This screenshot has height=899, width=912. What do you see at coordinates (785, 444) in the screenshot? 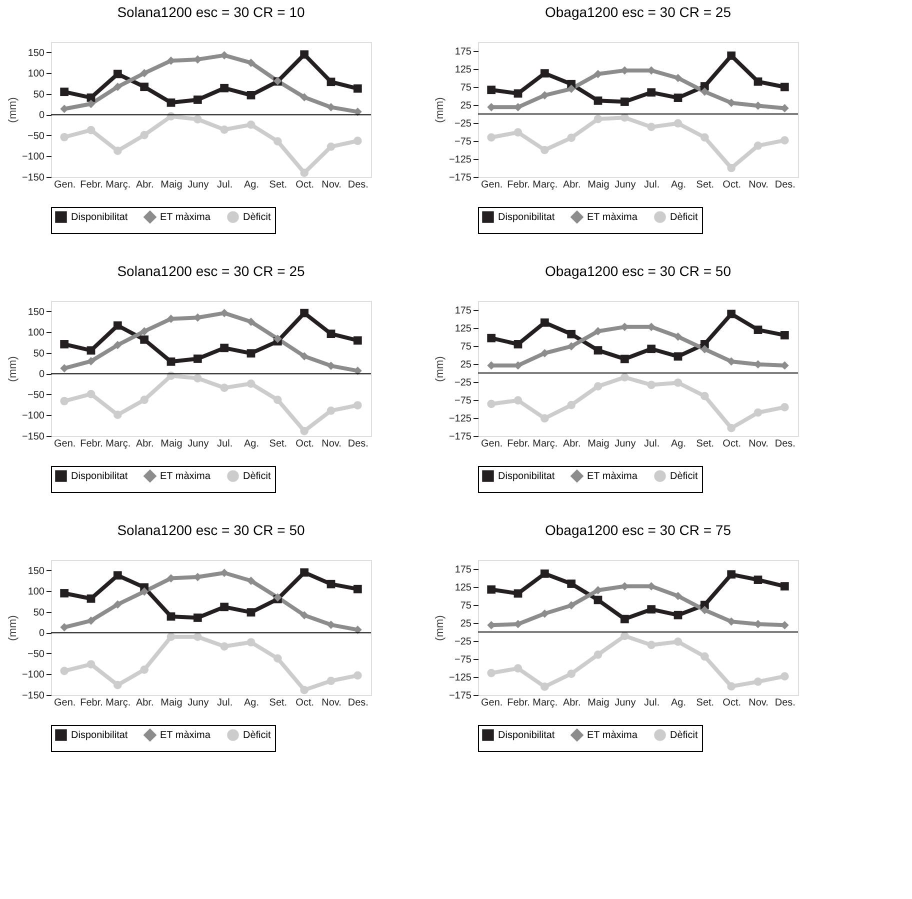
I see `x-tick-label: Des.` at bounding box center [785, 444].